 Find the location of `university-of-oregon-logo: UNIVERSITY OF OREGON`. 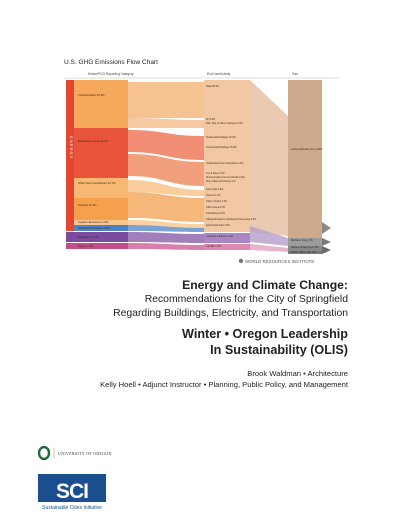

university-of-oregon-logo: UNIVERSITY OF OREGON is located at coordinates (107, 453).